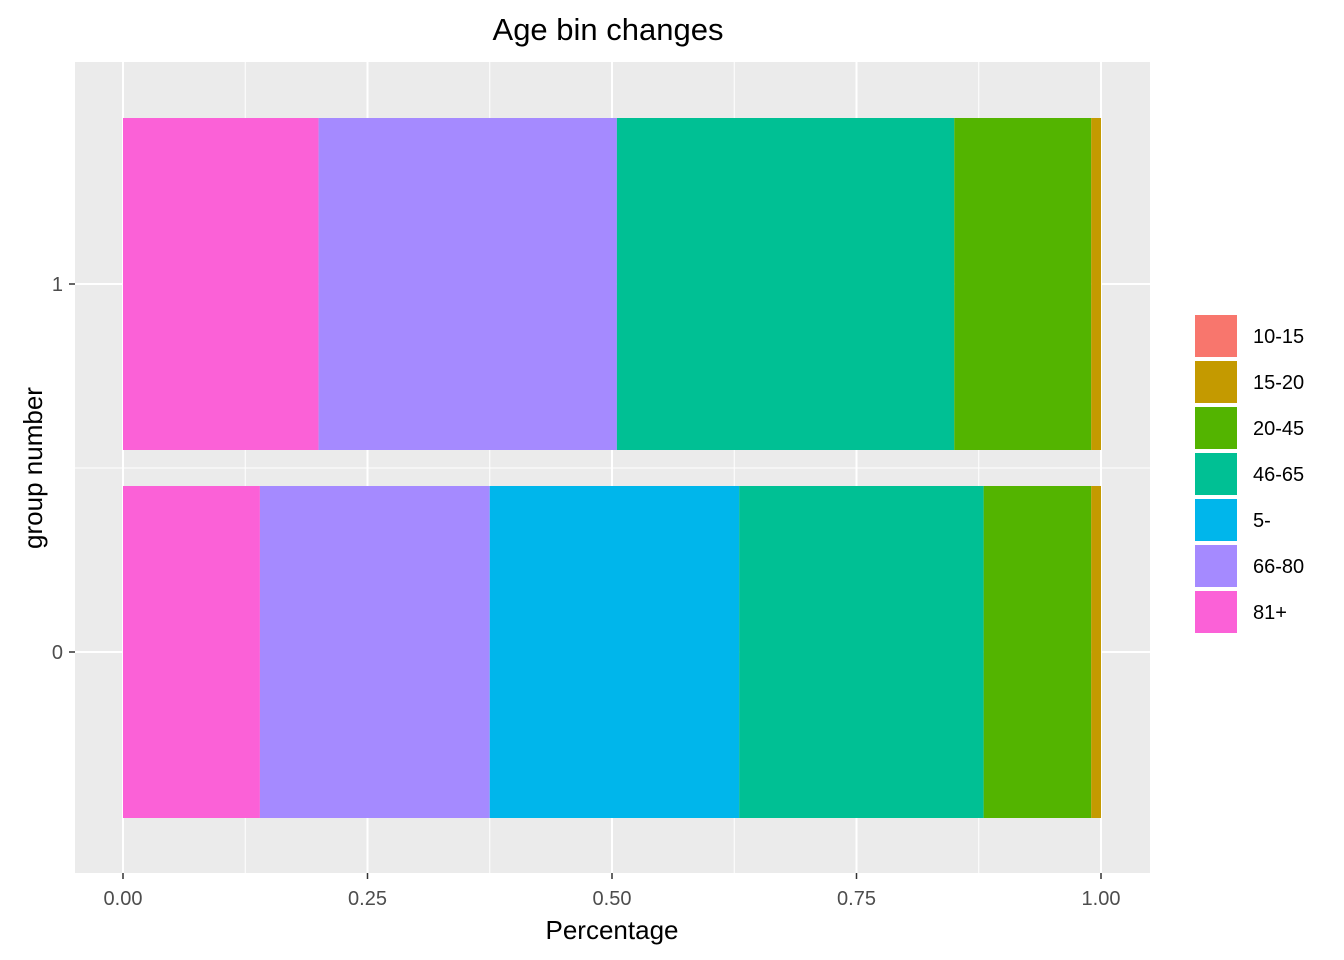  I want to click on legend-label: 46-65, so click(1278, 475).